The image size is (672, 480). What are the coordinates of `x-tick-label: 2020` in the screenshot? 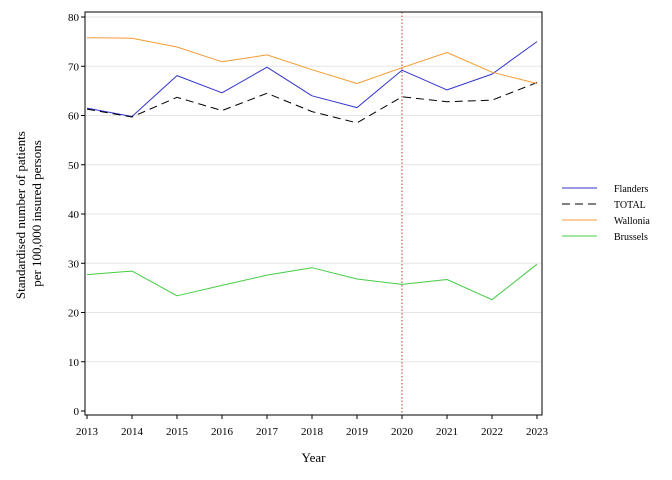 It's located at (402, 432).